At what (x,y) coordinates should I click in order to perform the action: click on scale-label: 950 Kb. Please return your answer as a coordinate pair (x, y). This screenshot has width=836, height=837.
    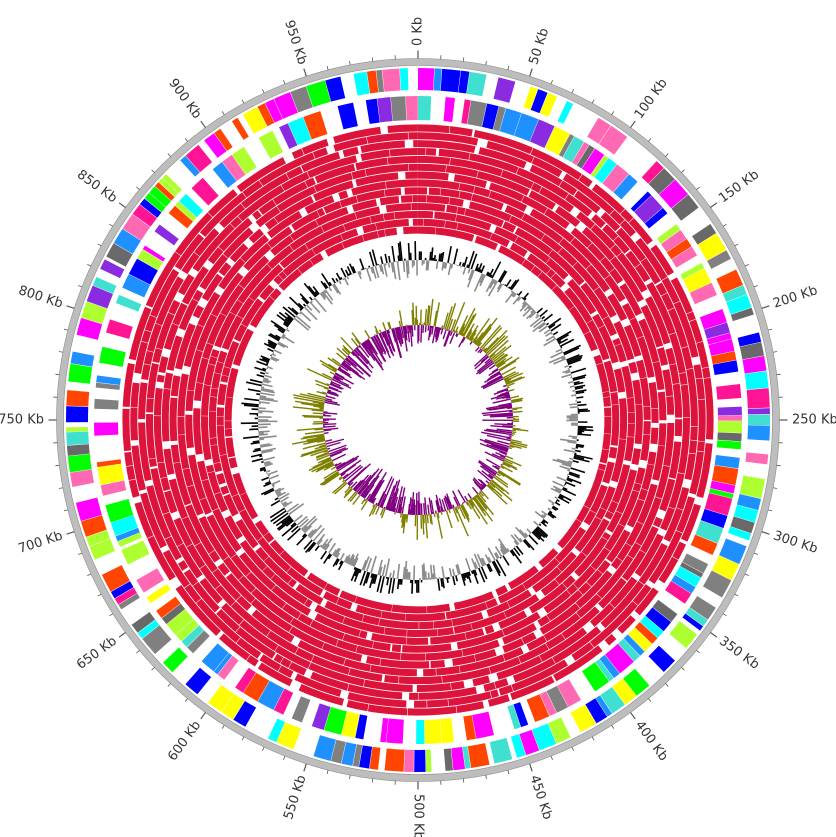
    Looking at the image, I should click on (295, 42).